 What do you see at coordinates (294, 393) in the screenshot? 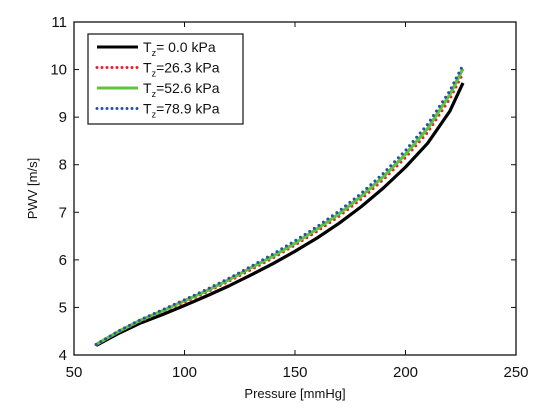
I see `x-axis-label: Pressure [mmHg]` at bounding box center [294, 393].